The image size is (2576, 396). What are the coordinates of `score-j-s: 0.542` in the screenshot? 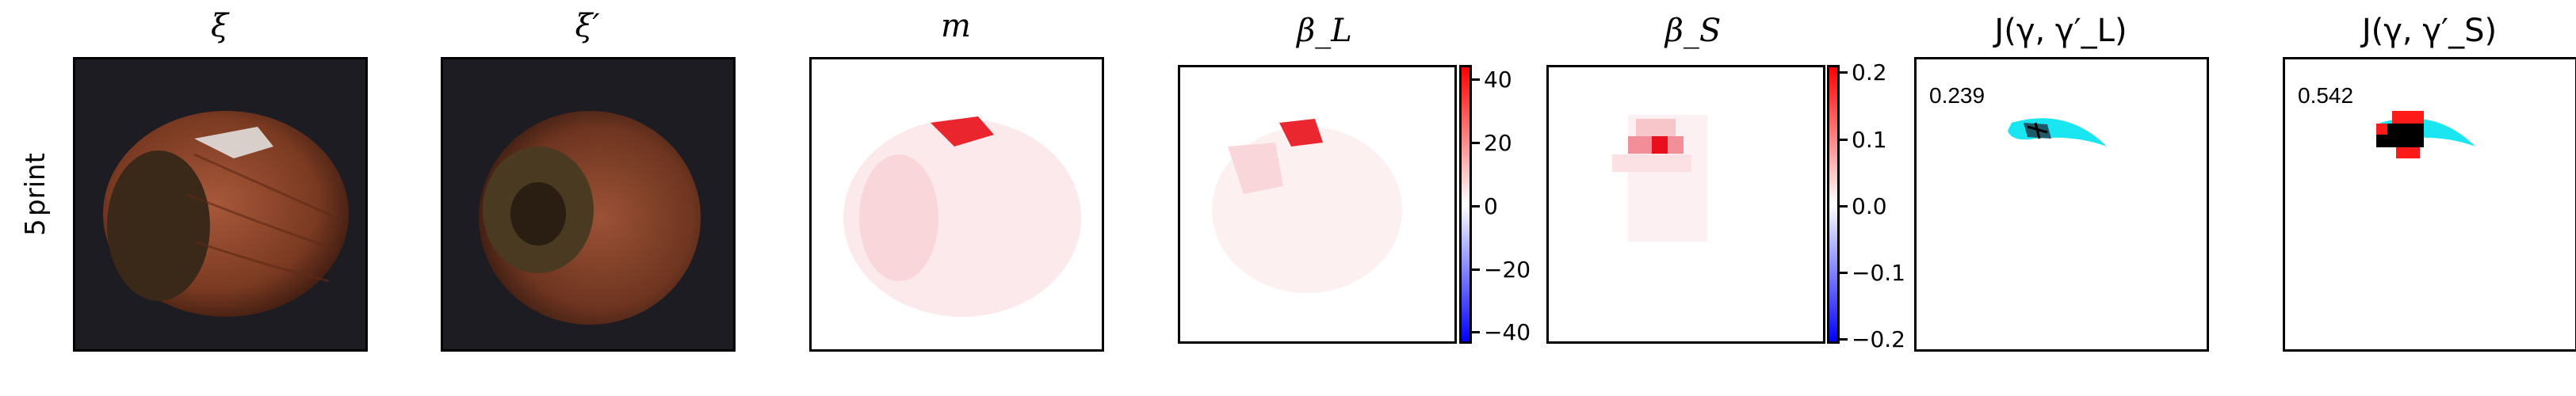 It's located at (2326, 95).